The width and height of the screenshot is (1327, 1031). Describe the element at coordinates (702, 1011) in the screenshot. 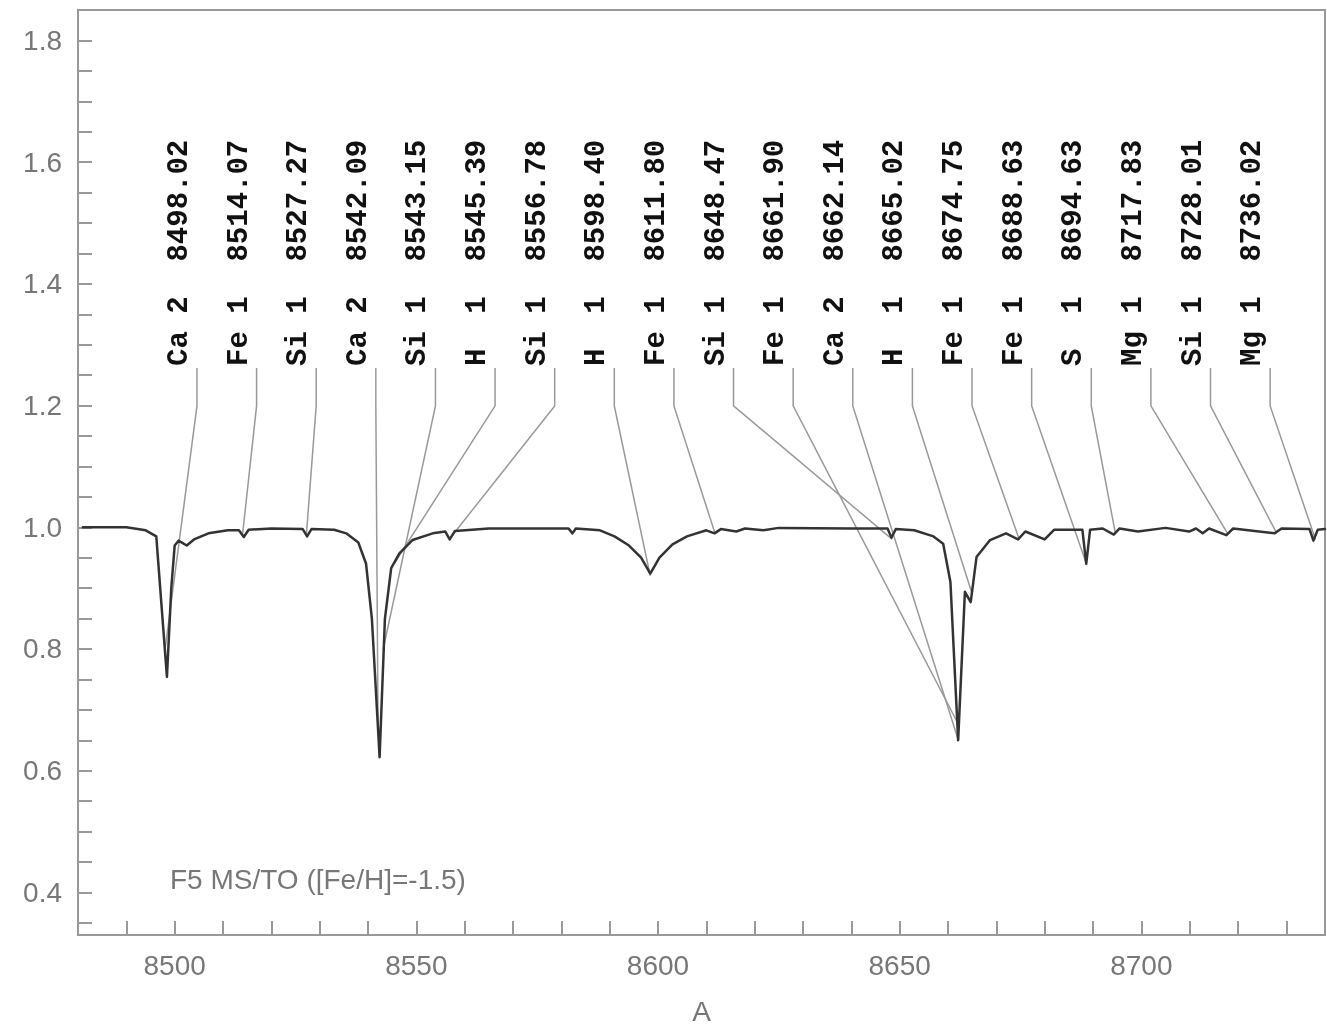

I see `x-axis-title: A` at that location.